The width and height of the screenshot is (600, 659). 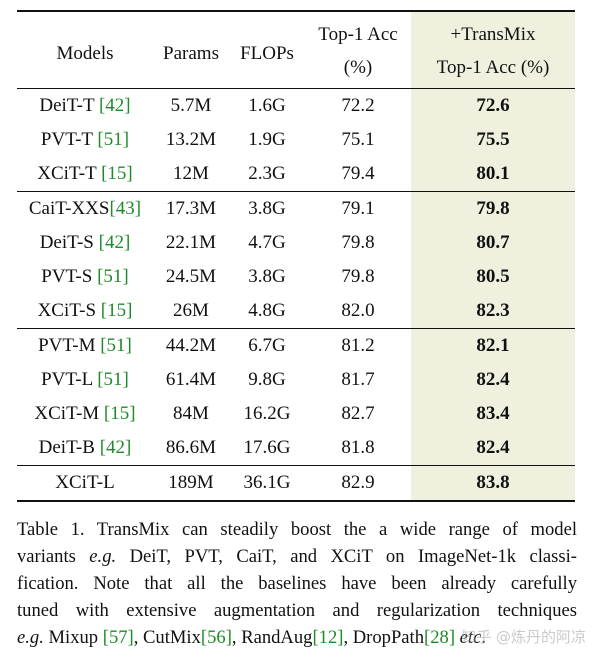 What do you see at coordinates (267, 53) in the screenshot?
I see `header-flops: FLOPs` at bounding box center [267, 53].